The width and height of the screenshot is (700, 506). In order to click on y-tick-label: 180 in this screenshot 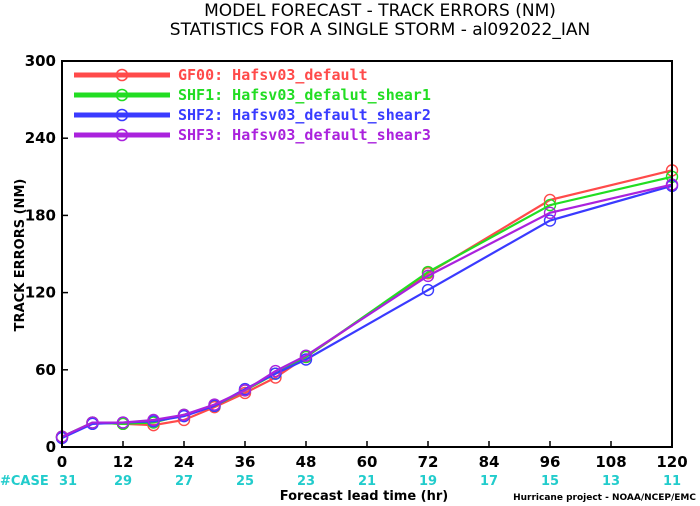, I will do `click(40, 215)`.